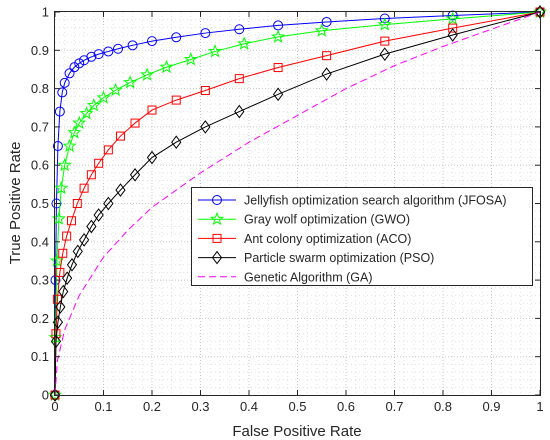 The image size is (550, 440). Describe the element at coordinates (339, 258) in the screenshot. I see `legend-label: Particle swarm optimization (PSO)` at that location.